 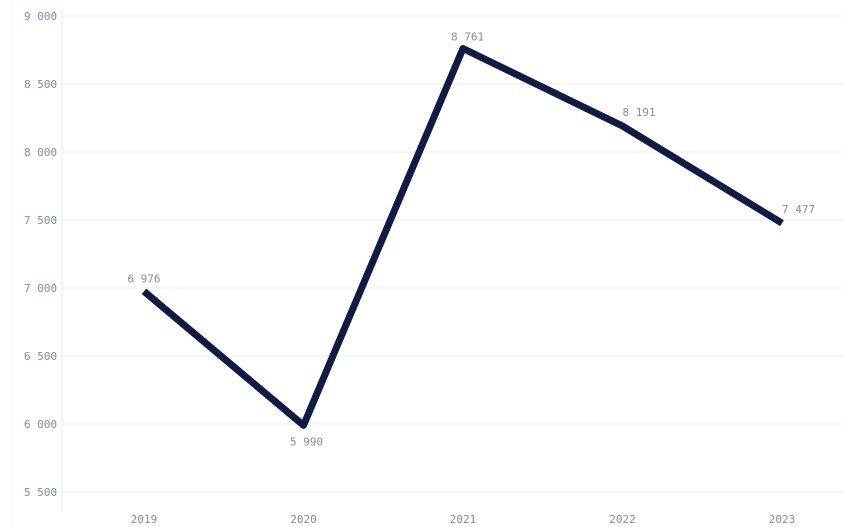 I want to click on y-tick-label: 6 000, so click(x=40, y=424).